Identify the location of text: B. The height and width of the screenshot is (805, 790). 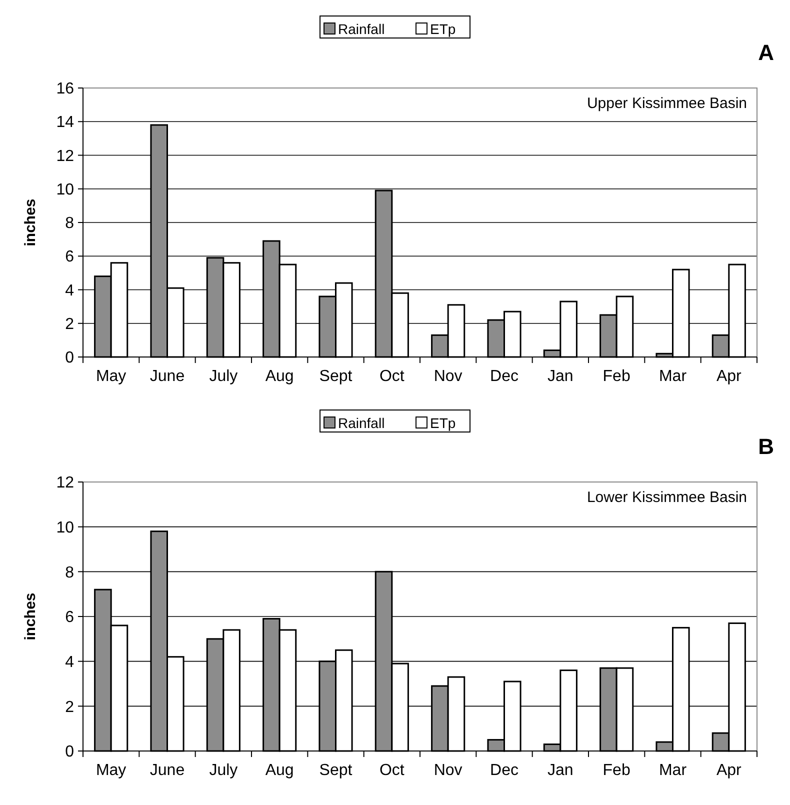
(766, 446).